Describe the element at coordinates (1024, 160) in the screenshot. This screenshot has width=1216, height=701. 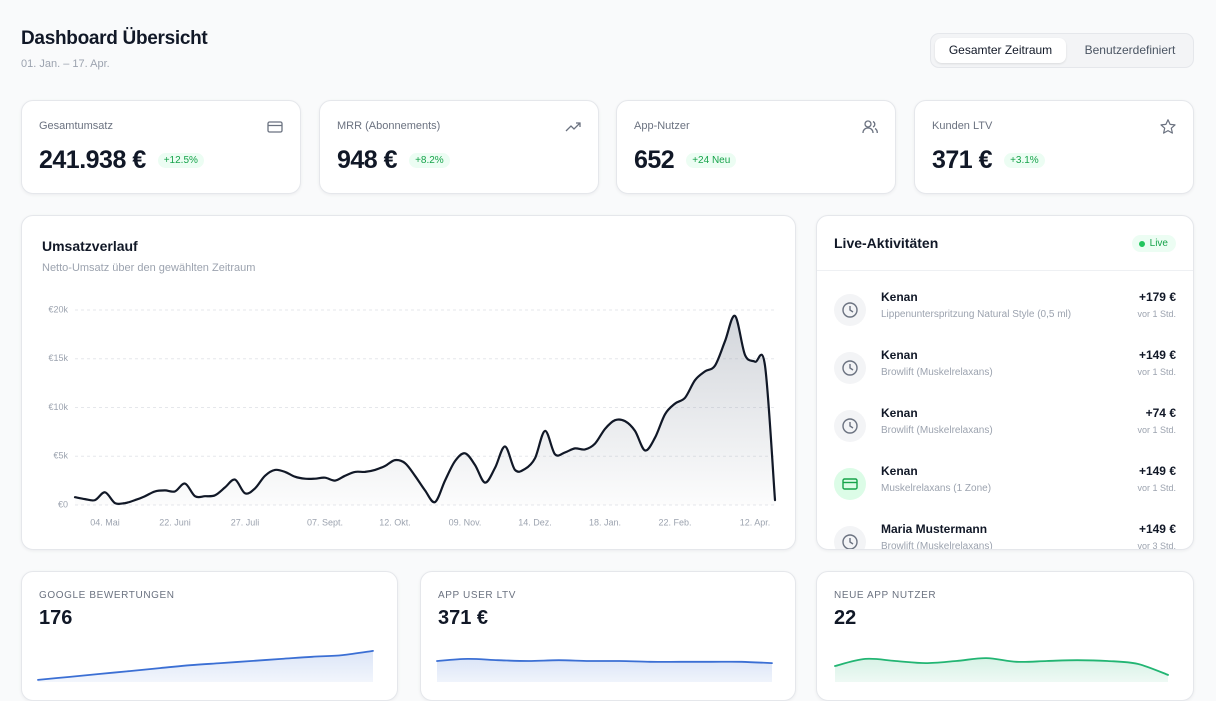
I see `kpi-change: +3.1%` at that location.